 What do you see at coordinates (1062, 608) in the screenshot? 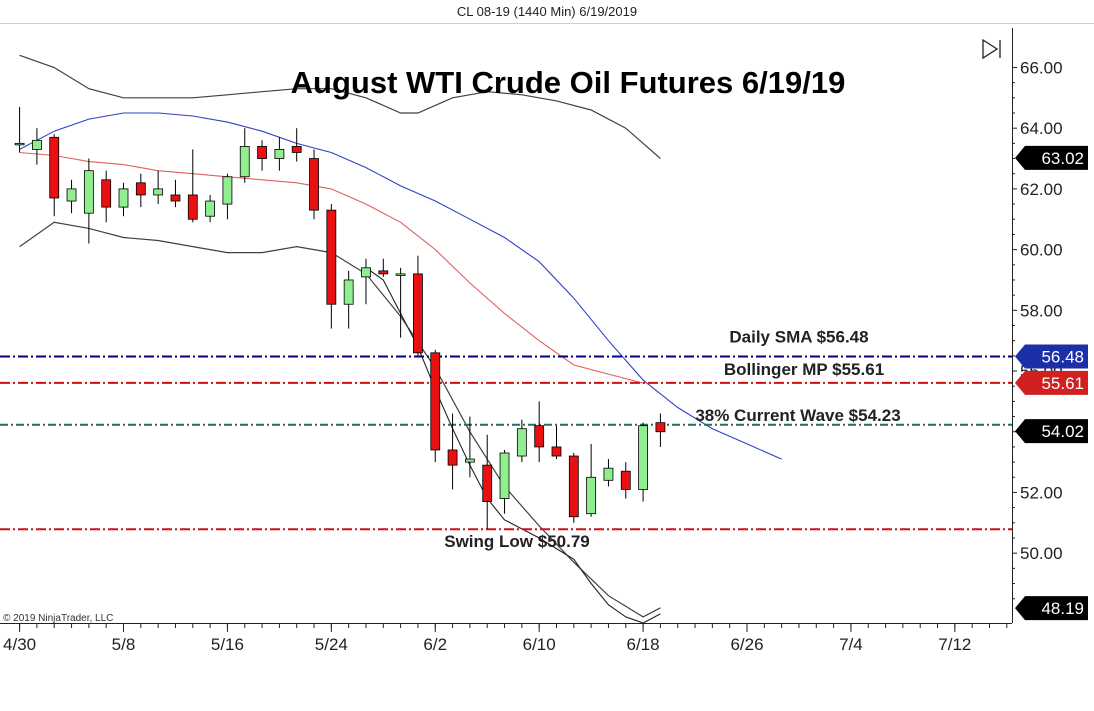
I see `badge-label: 48.19` at bounding box center [1062, 608].